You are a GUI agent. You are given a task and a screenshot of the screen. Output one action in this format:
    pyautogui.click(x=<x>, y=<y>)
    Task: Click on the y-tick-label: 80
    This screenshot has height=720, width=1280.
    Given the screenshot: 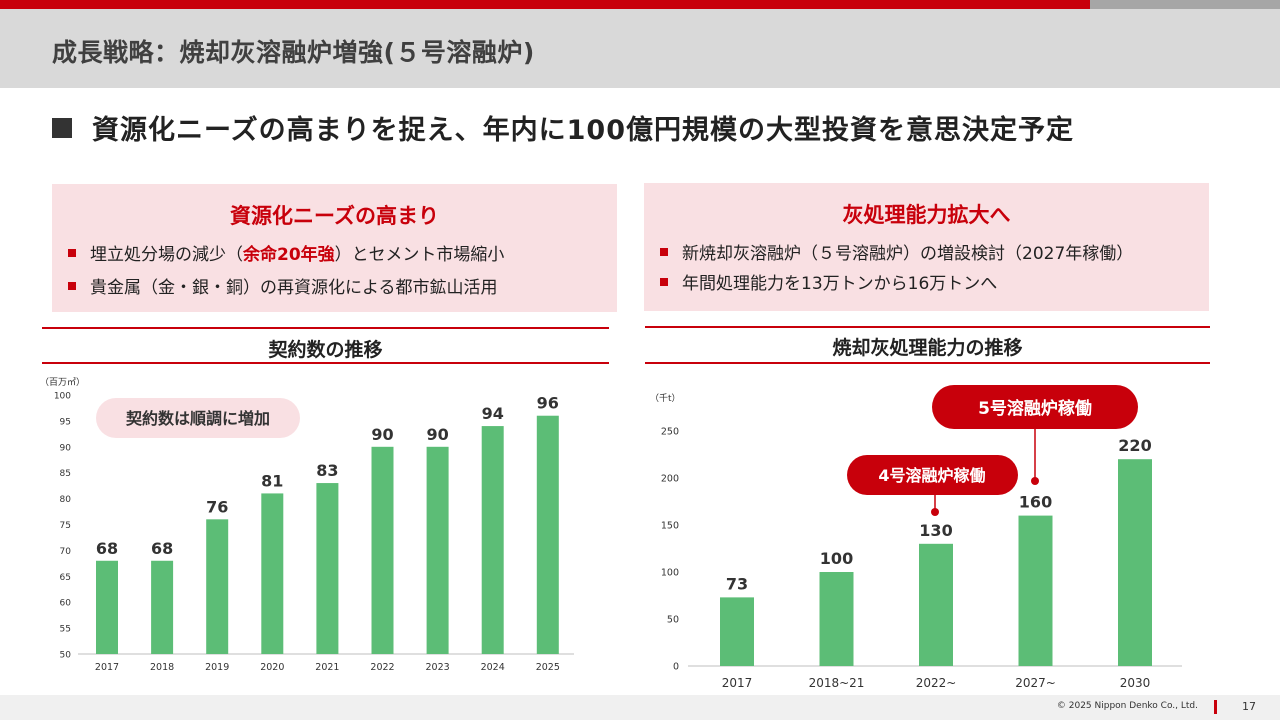 What is the action you would take?
    pyautogui.click(x=66, y=500)
    